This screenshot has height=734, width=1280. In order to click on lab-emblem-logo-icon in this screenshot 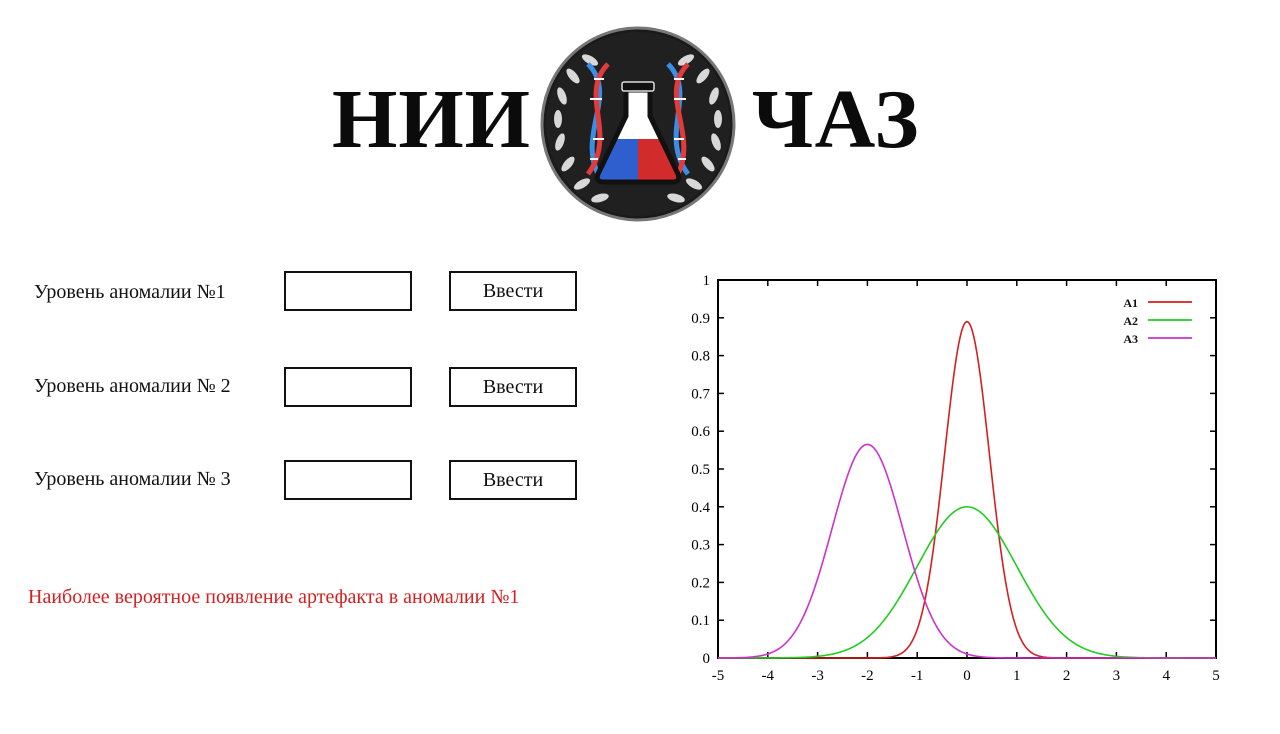, I will do `click(638, 124)`.